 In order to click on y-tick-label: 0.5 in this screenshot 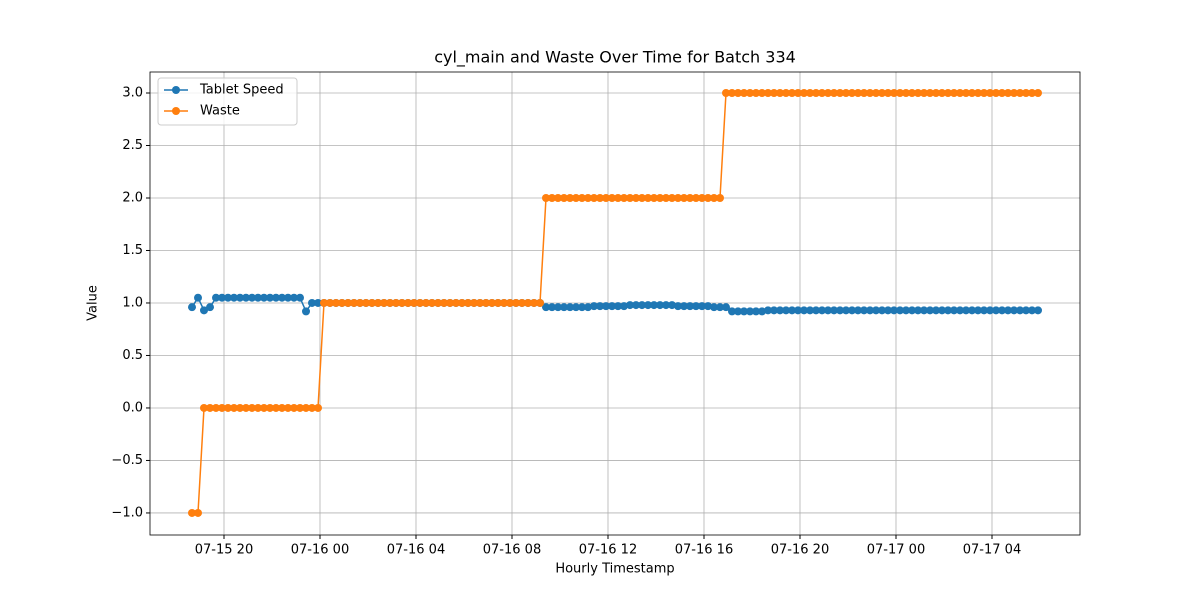, I will do `click(132, 355)`.